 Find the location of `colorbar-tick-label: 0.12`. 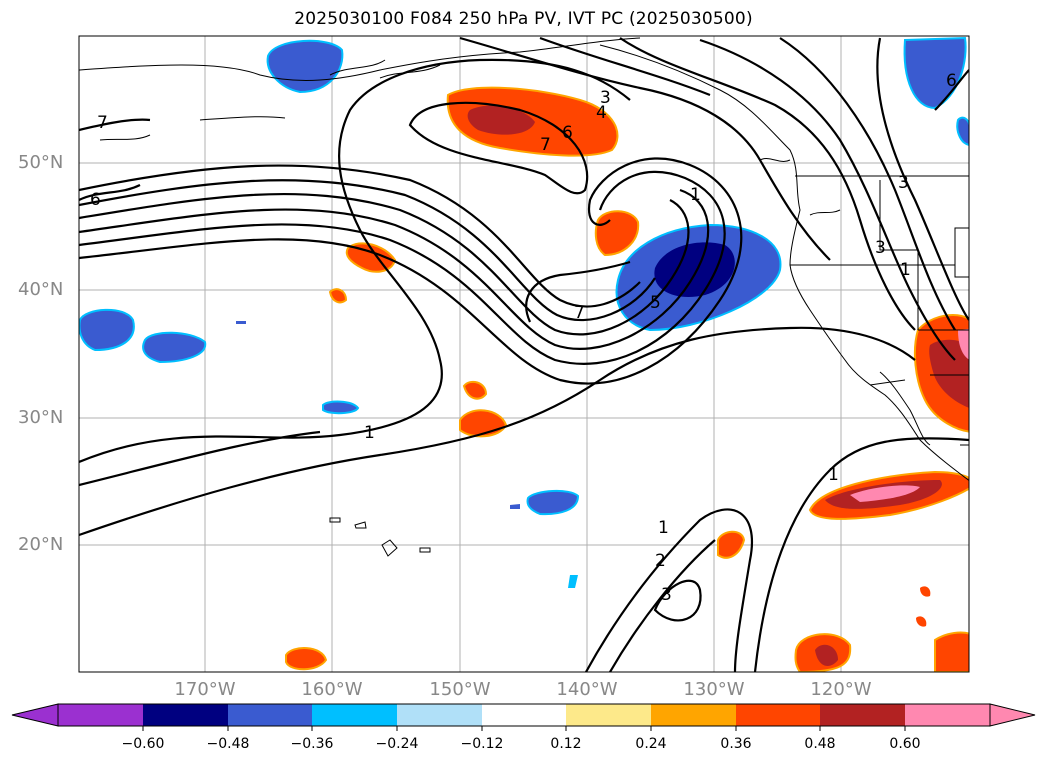

colorbar-tick-label: 0.12 is located at coordinates (566, 744).